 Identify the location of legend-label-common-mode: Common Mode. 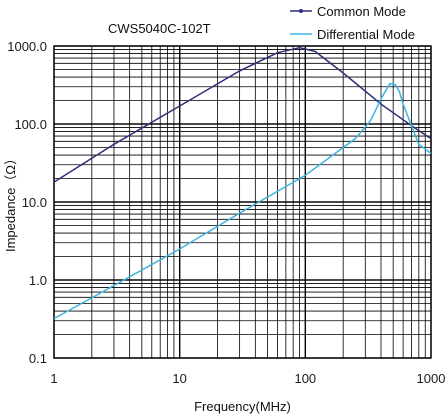
(361, 11).